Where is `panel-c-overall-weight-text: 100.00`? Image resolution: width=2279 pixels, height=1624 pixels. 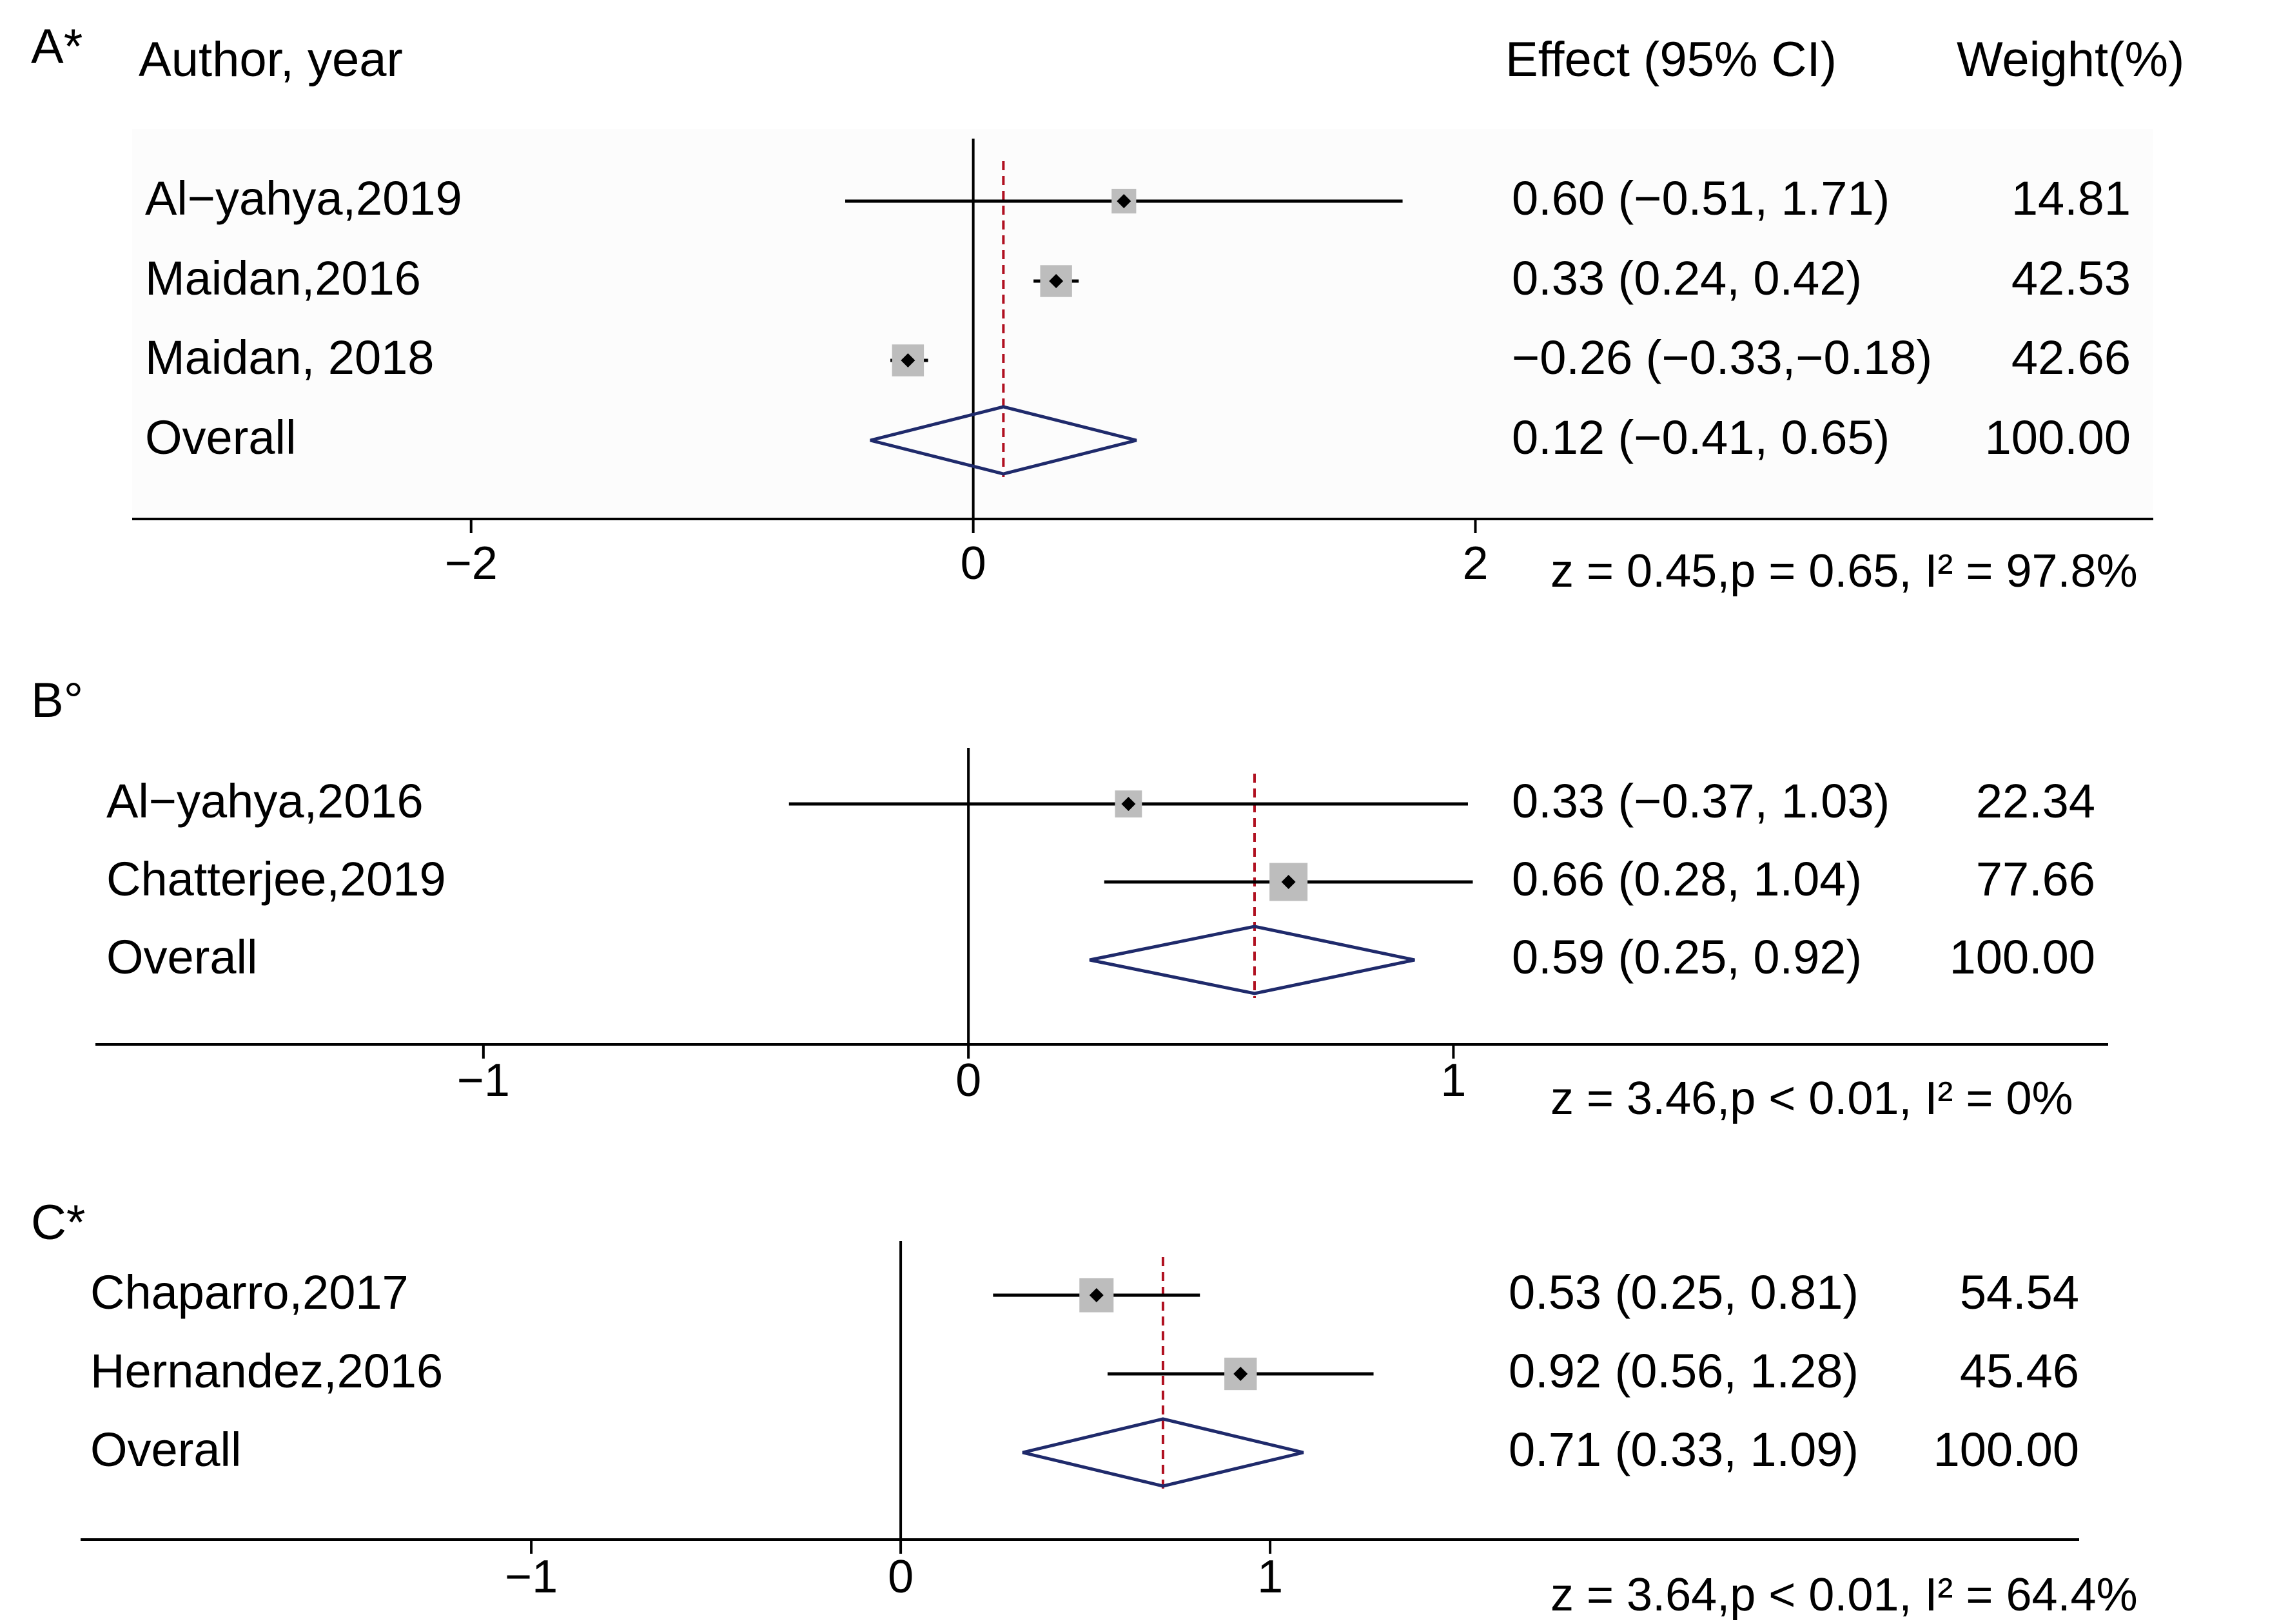 panel-c-overall-weight-text: 100.00 is located at coordinates (2006, 1449).